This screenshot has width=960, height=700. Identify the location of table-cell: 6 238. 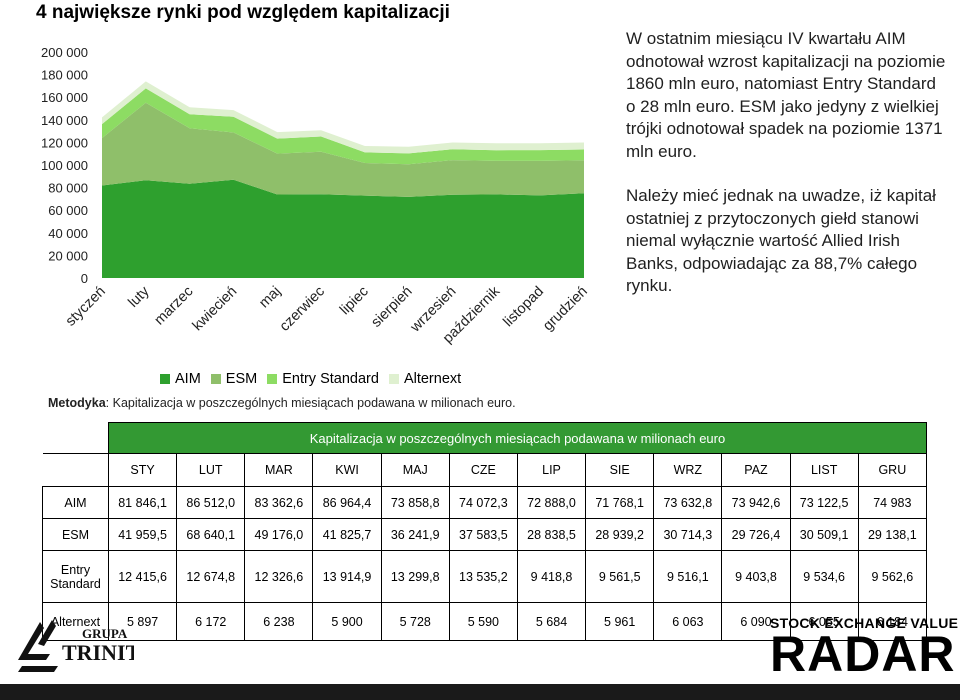
(279, 621).